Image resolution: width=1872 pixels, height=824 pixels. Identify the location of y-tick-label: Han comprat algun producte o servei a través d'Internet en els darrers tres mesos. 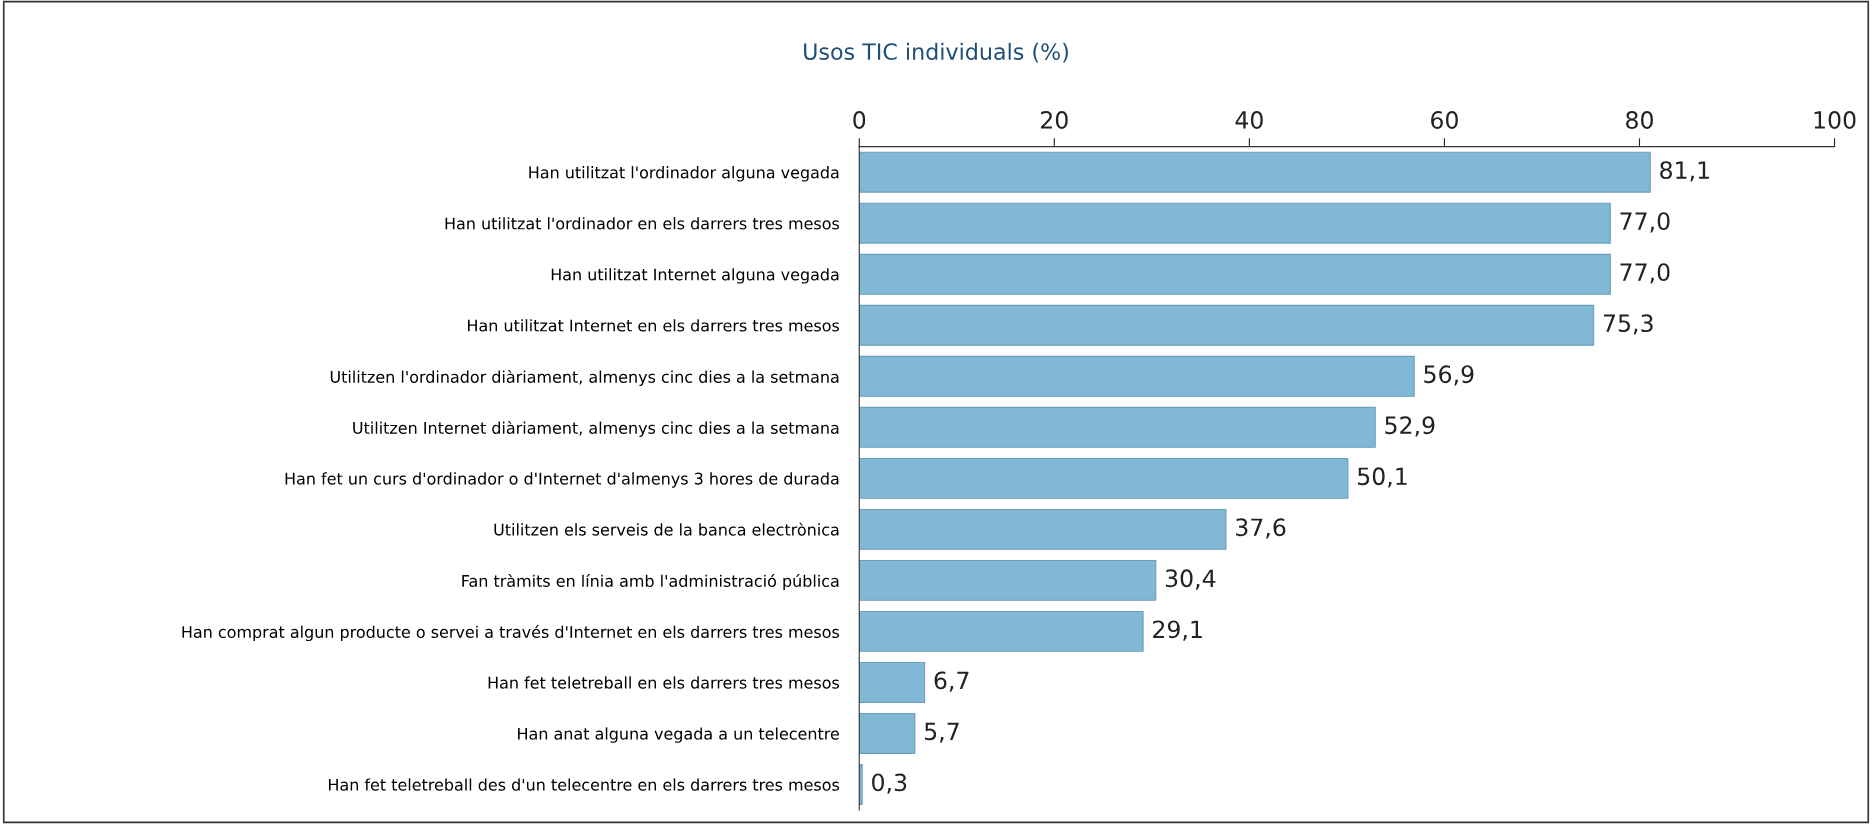
(511, 633).